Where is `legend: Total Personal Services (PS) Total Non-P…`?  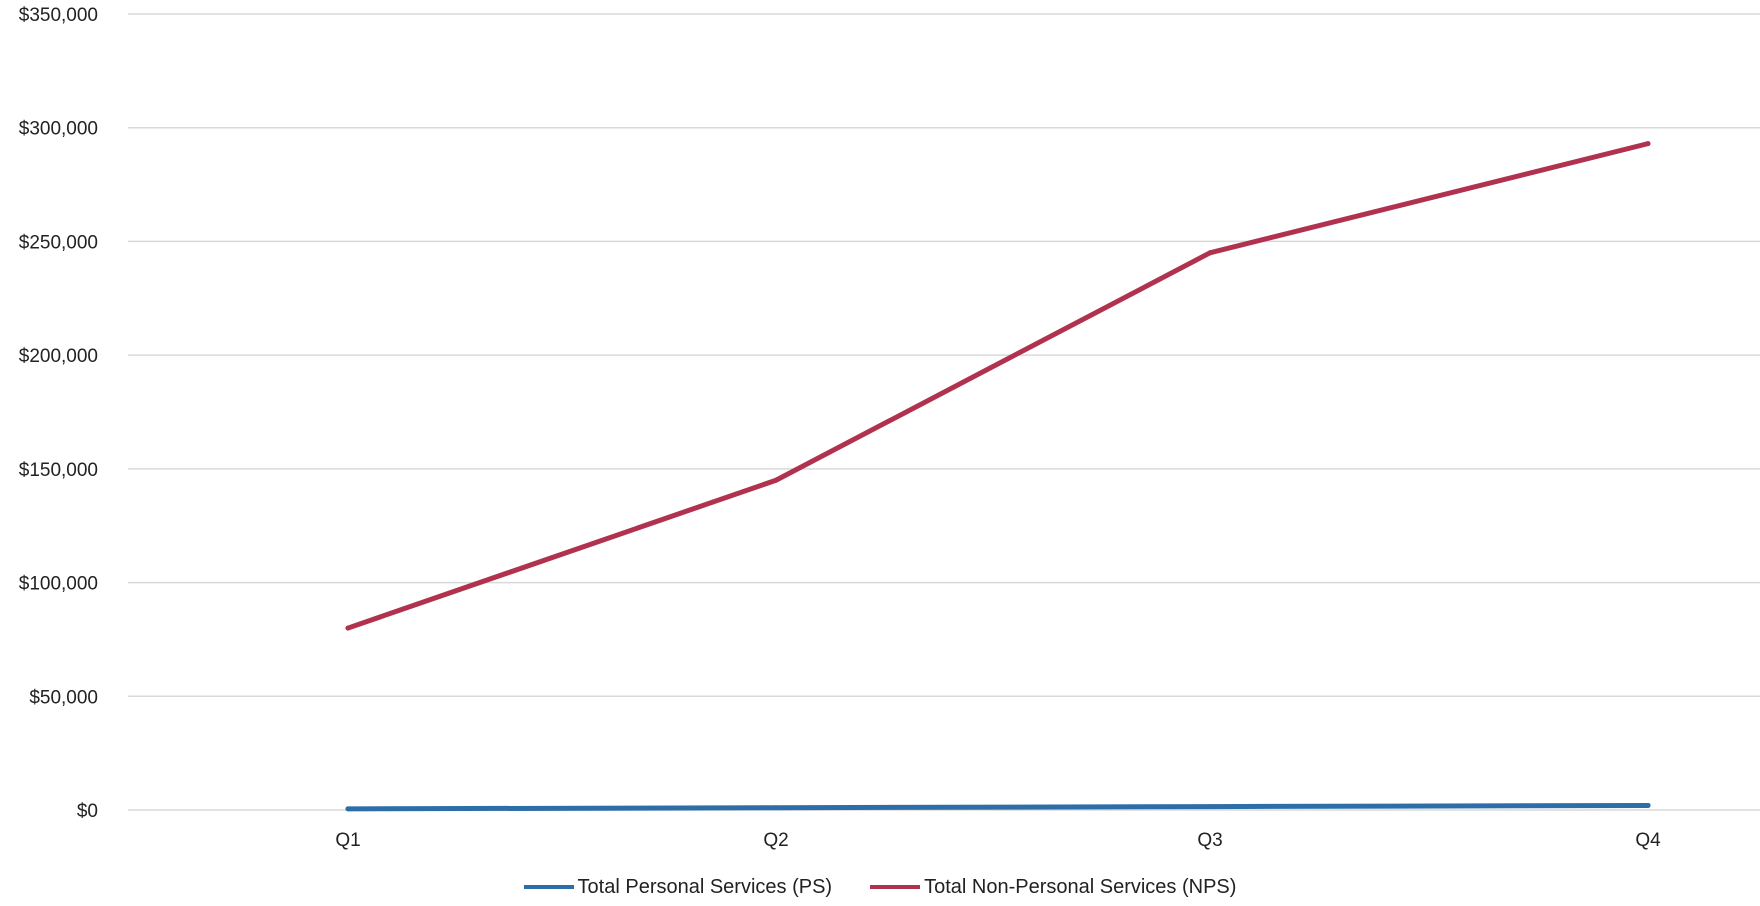
legend: Total Personal Services (PS) Total Non-P… is located at coordinates (880, 887).